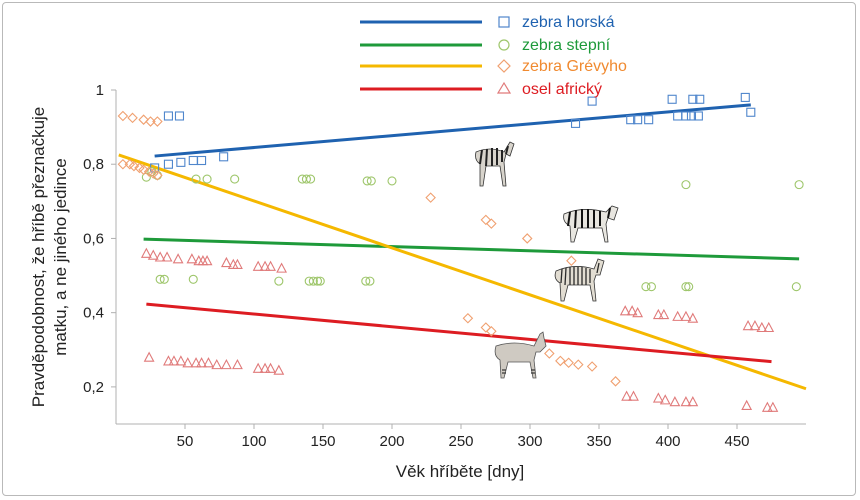  What do you see at coordinates (568, 22) in the screenshot?
I see `legend-label-horska: zebra horská` at bounding box center [568, 22].